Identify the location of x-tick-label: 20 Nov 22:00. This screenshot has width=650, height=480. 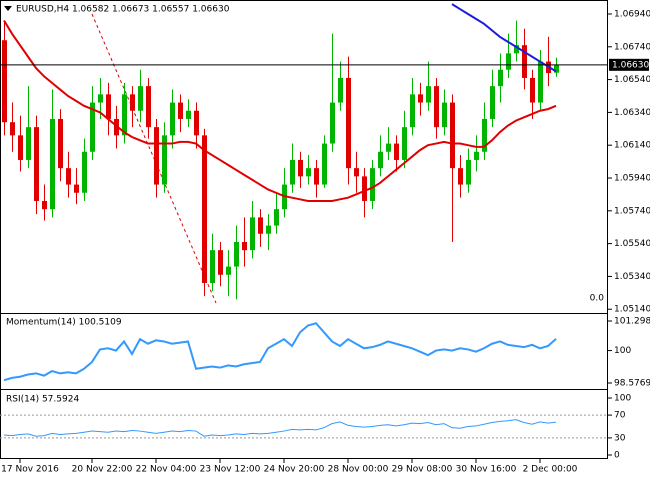
(102, 470).